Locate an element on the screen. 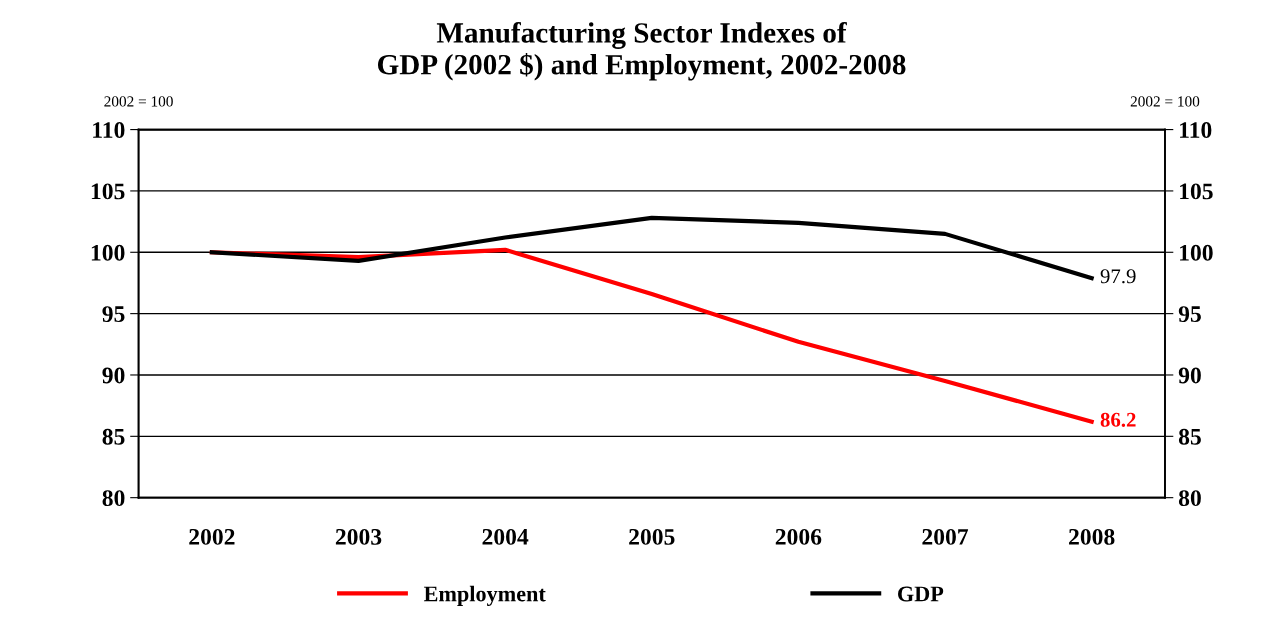 The width and height of the screenshot is (1283, 626). y-tick-label: 110 is located at coordinates (109, 130).